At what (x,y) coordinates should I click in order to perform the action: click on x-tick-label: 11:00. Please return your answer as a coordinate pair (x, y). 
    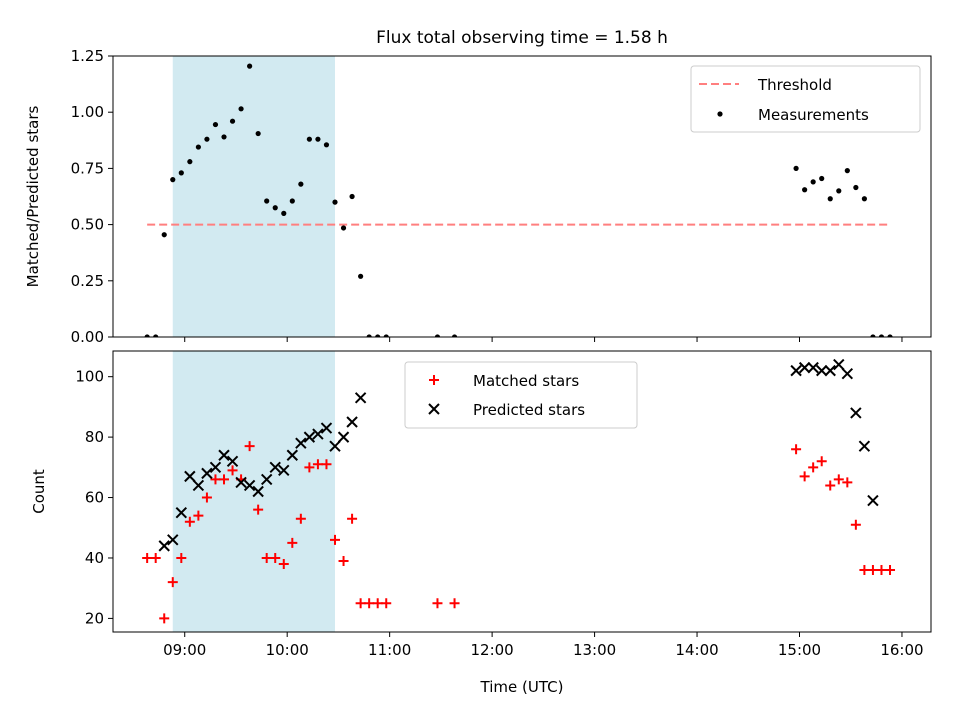
    Looking at the image, I should click on (389, 650).